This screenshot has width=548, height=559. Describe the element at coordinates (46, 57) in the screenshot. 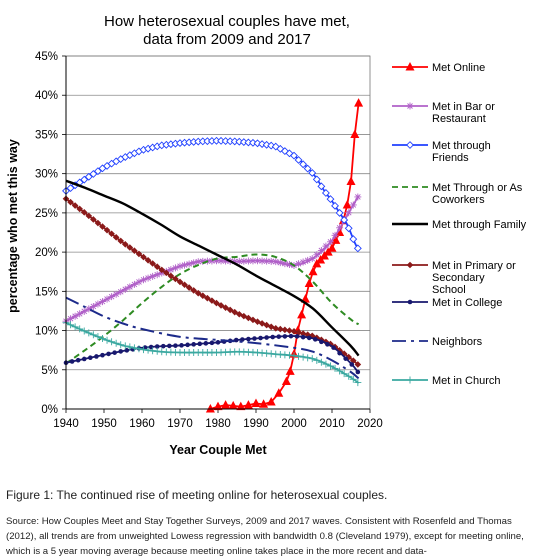

I see `y-tick-label: 45%` at that location.